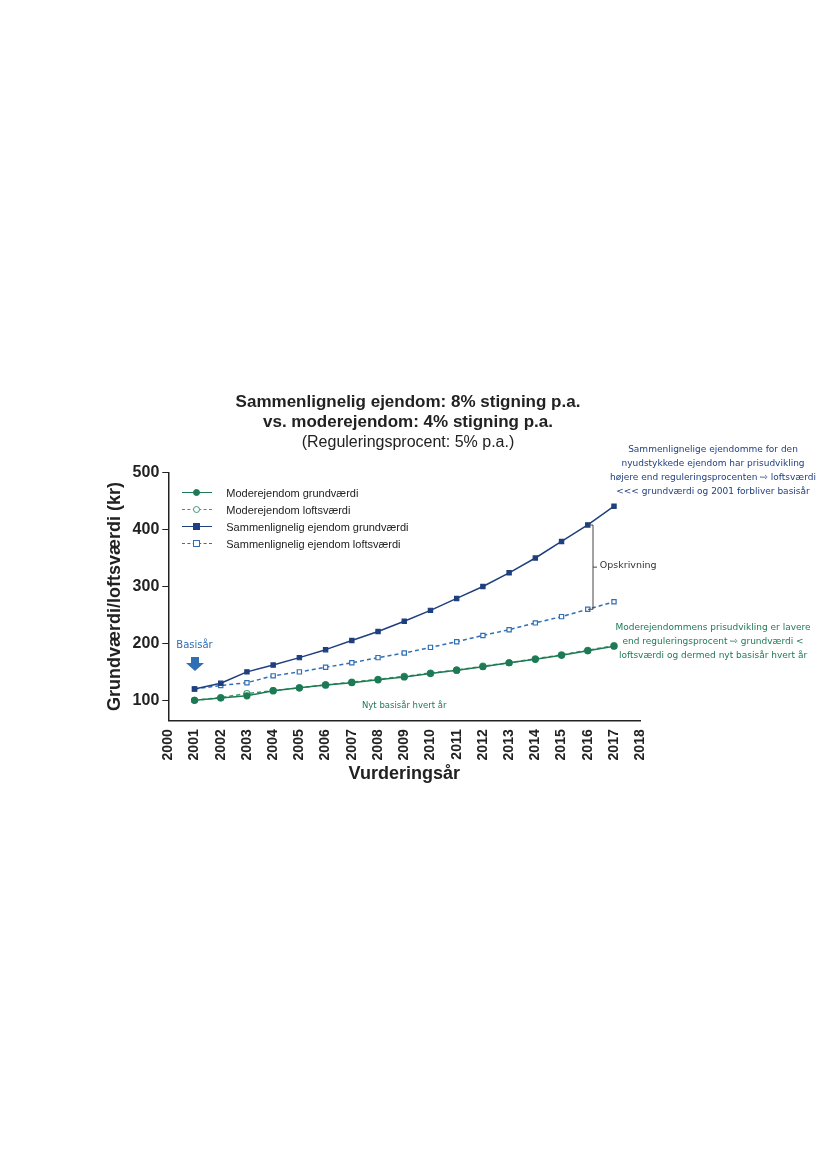 This screenshot has height=1169, width=828. Describe the element at coordinates (376, 745) in the screenshot. I see `x-tick-label: 2008` at that location.